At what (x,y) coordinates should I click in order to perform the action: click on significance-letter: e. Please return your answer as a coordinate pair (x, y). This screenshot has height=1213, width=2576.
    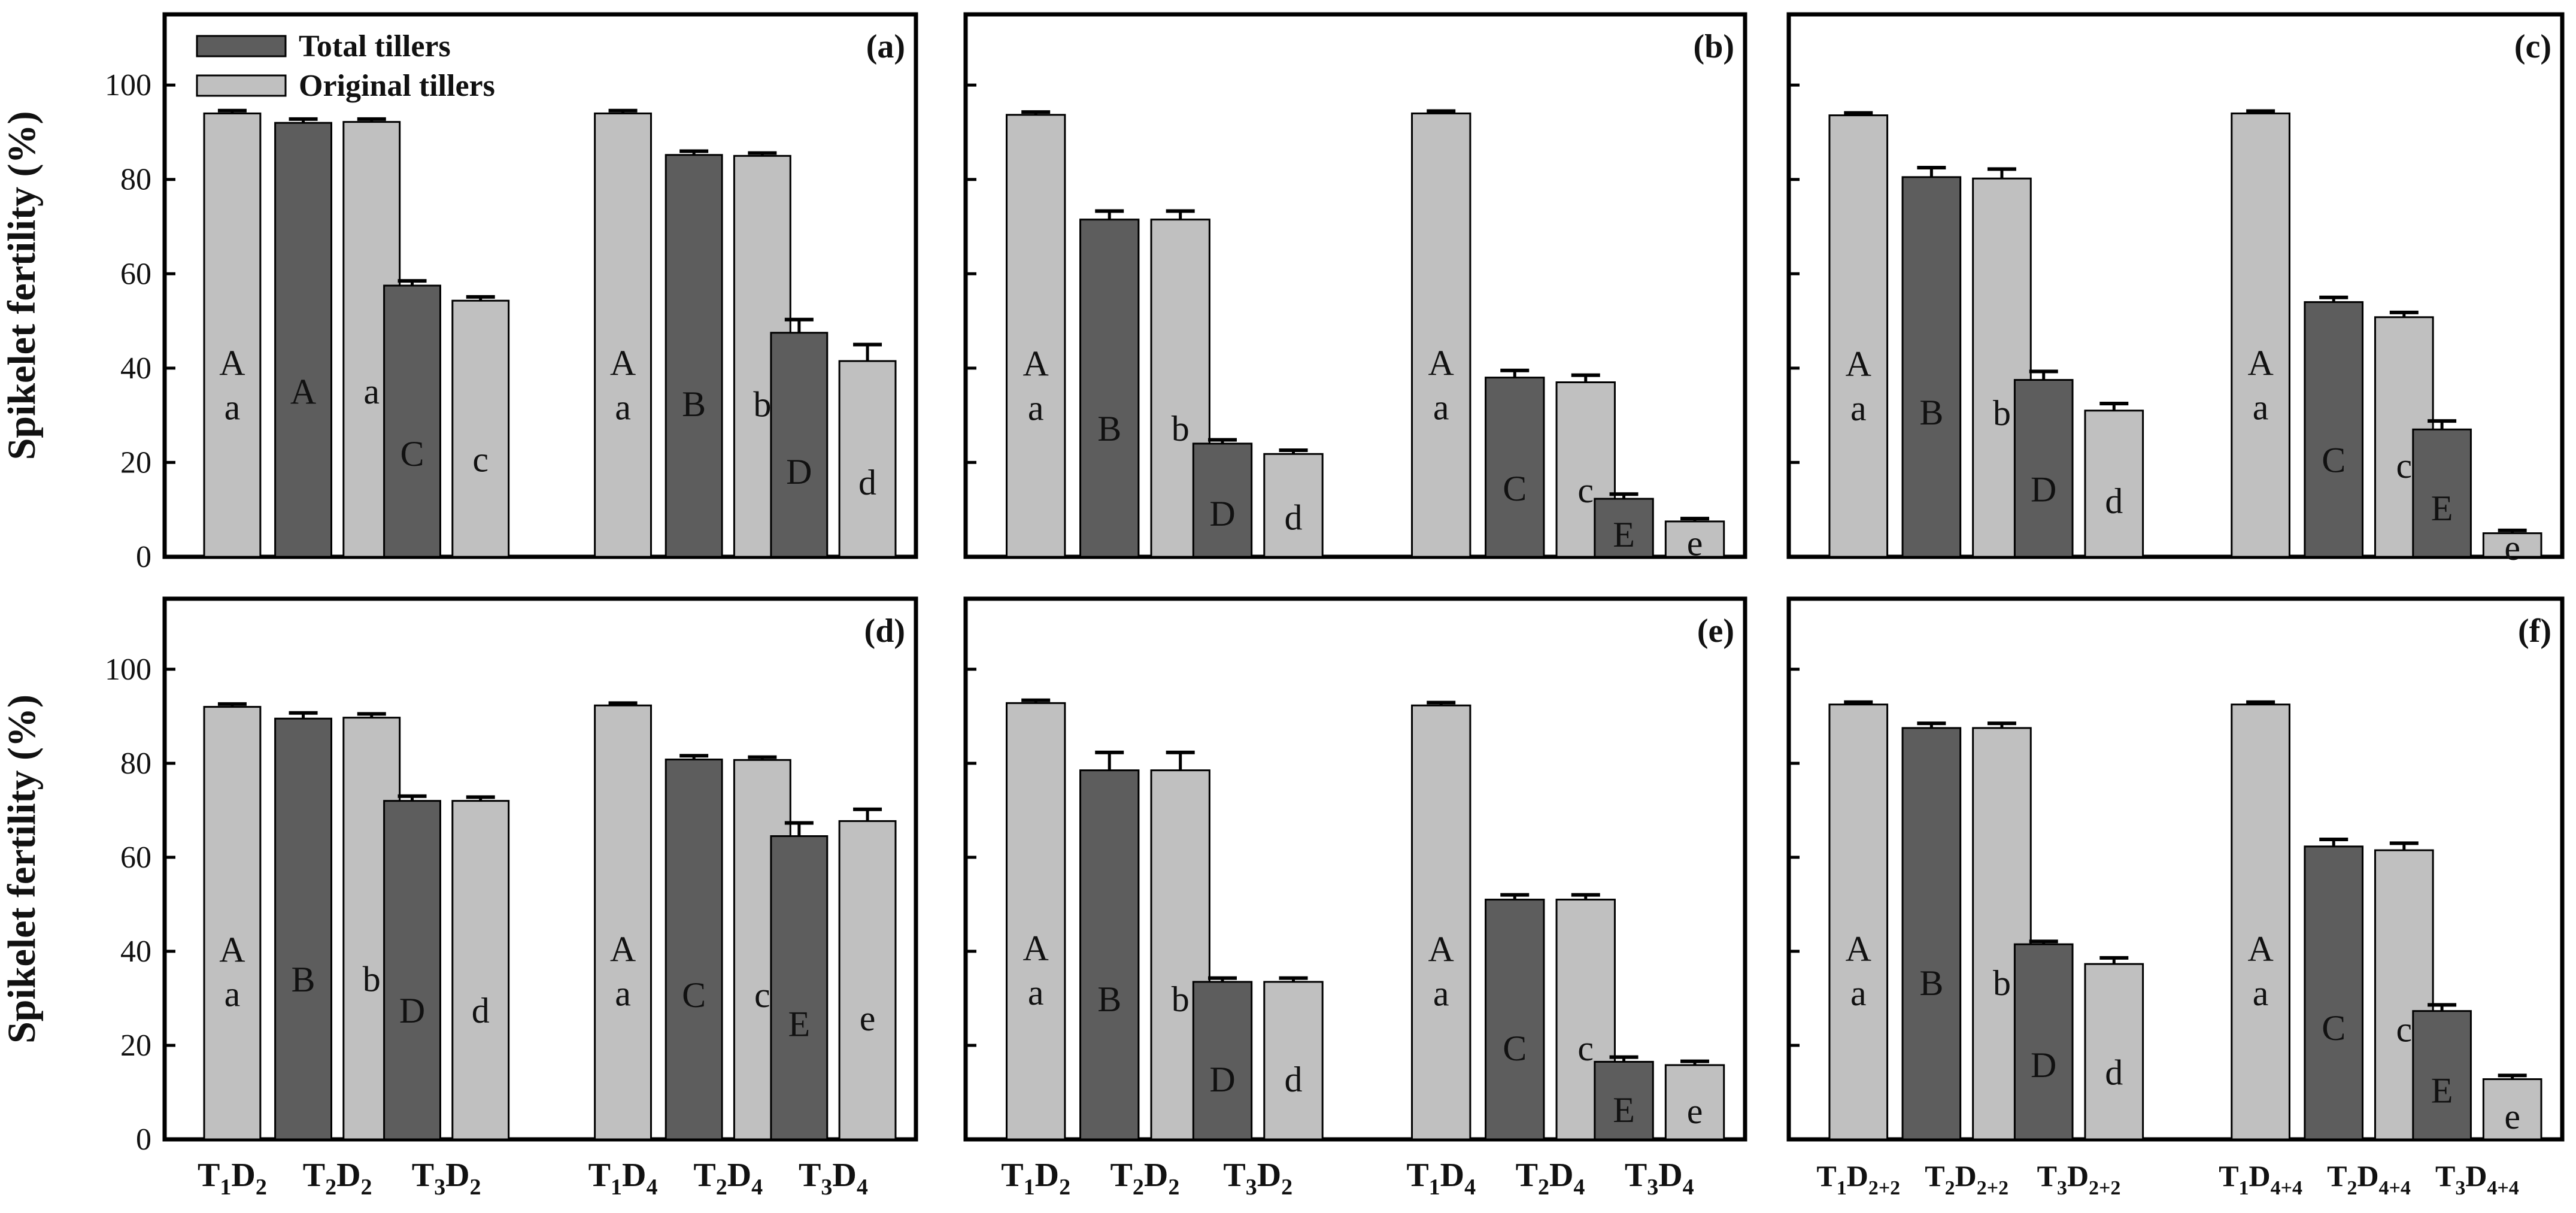
    Looking at the image, I should click on (868, 1018).